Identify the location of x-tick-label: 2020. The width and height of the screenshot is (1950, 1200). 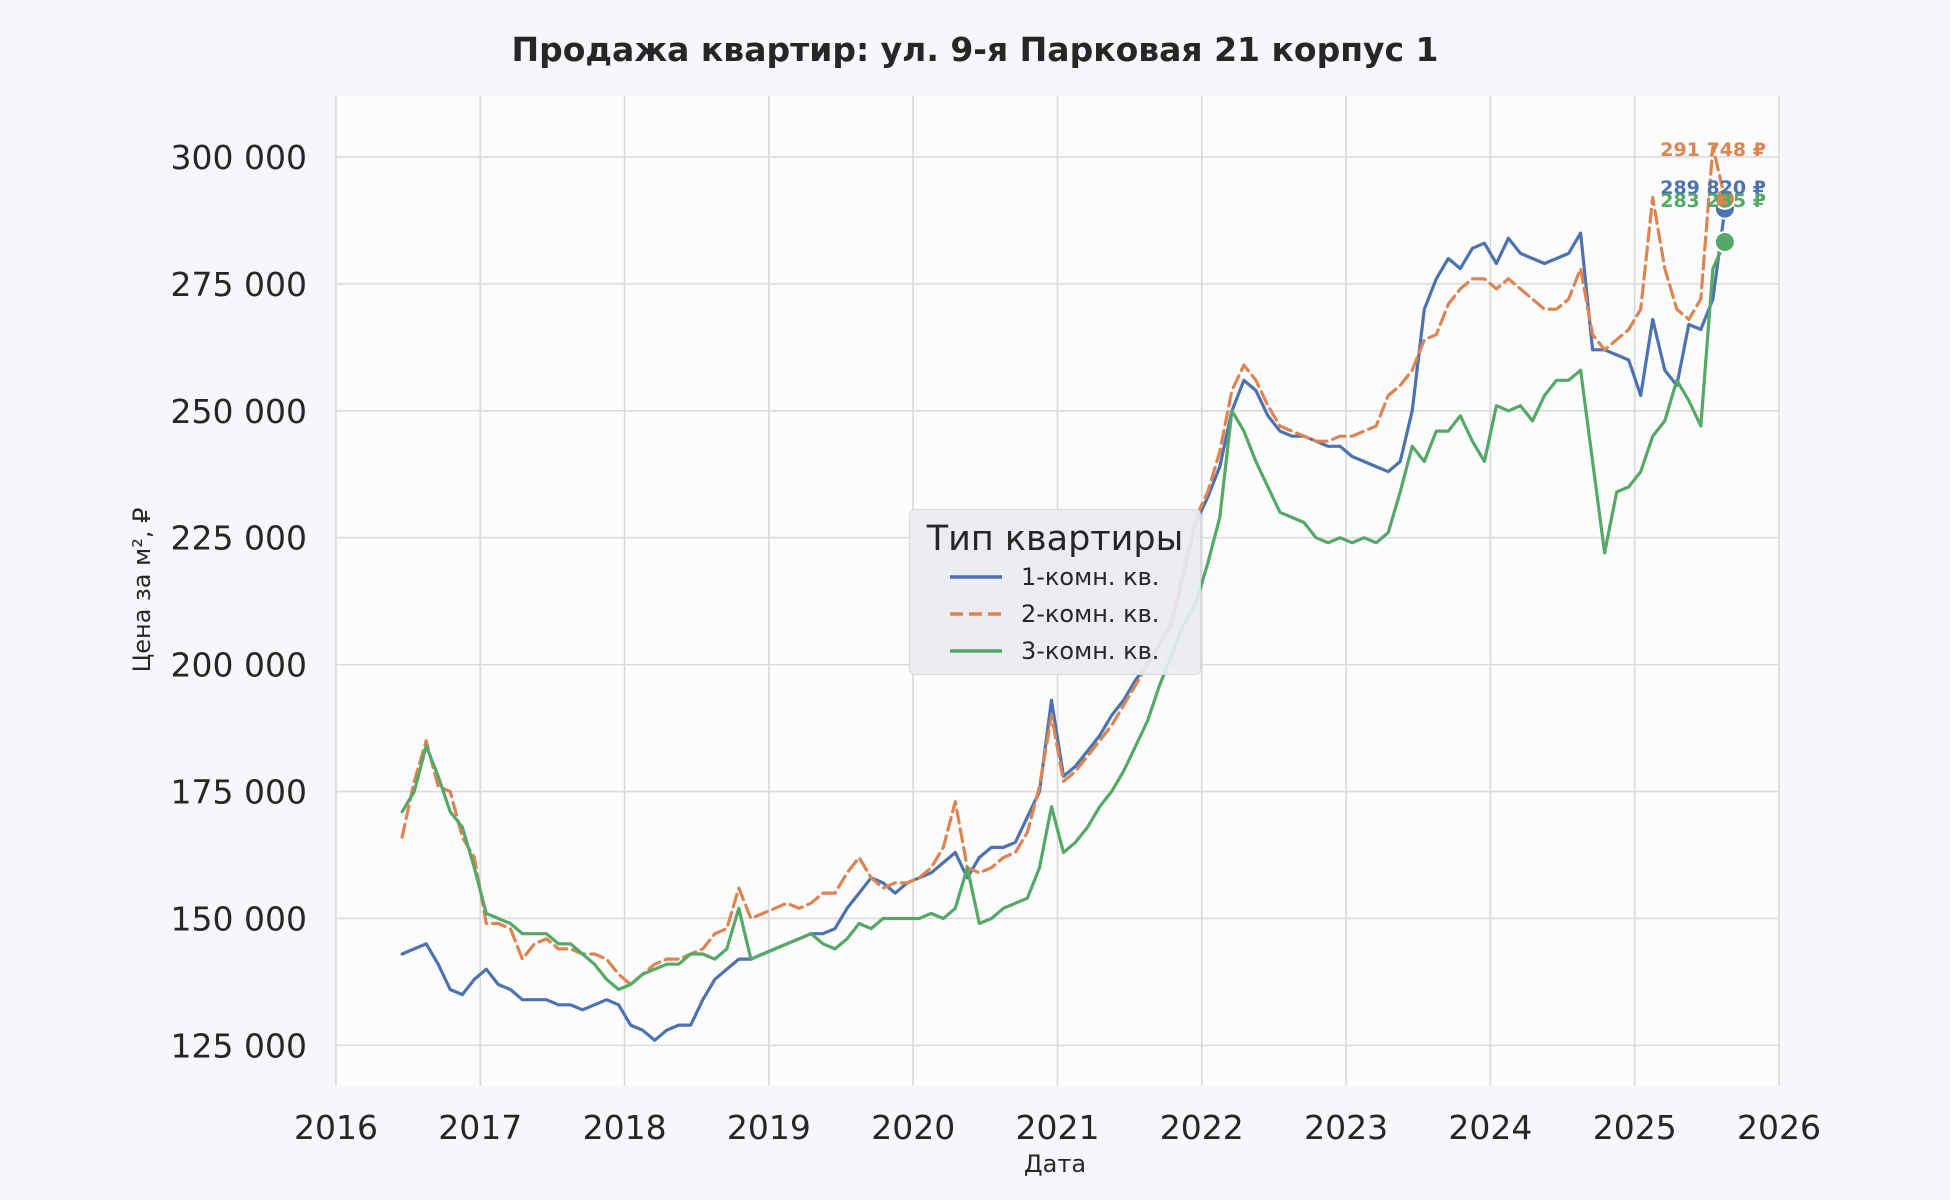
(913, 1127).